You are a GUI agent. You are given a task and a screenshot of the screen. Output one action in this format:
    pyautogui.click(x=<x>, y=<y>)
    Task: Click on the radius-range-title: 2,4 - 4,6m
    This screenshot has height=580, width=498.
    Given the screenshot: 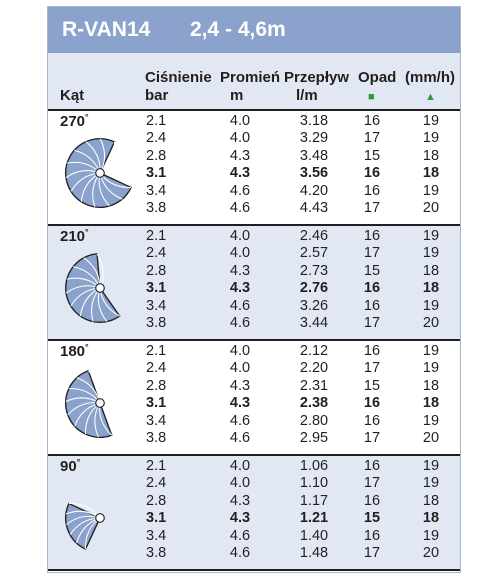 What is the action you would take?
    pyautogui.click(x=238, y=29)
    